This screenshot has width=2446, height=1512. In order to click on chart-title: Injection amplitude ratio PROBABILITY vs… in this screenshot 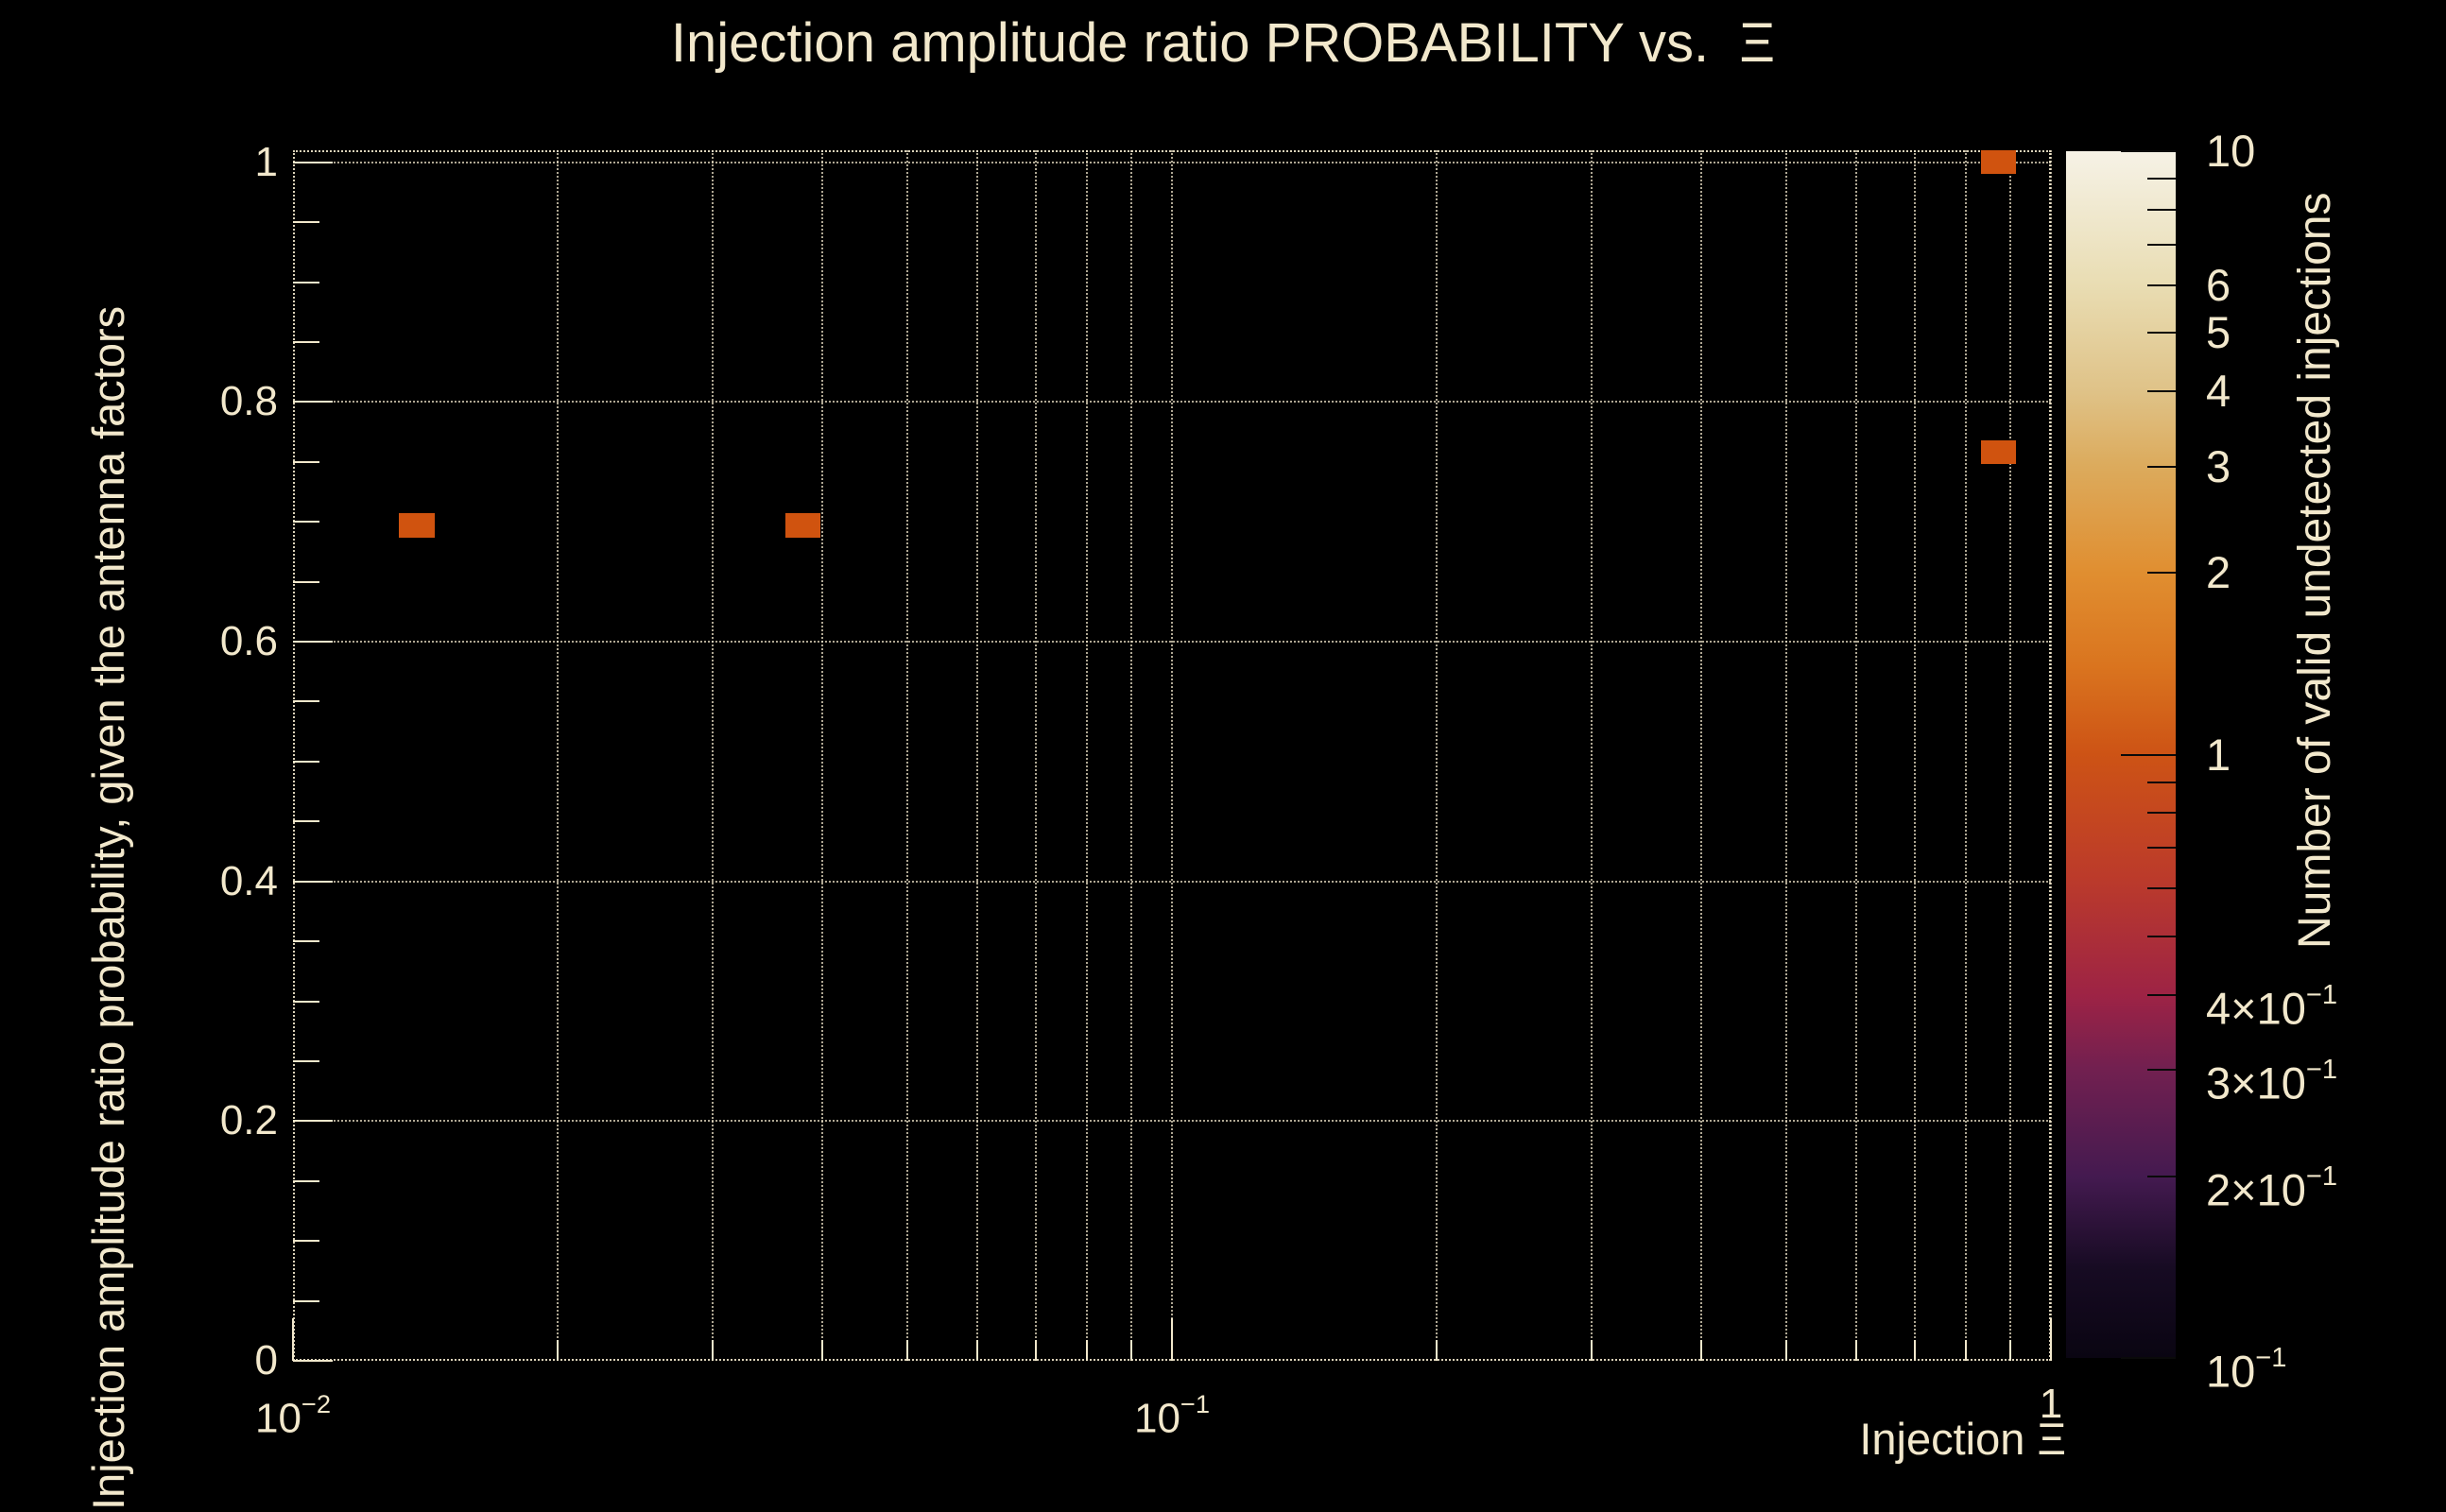, I will do `click(1223, 43)`.